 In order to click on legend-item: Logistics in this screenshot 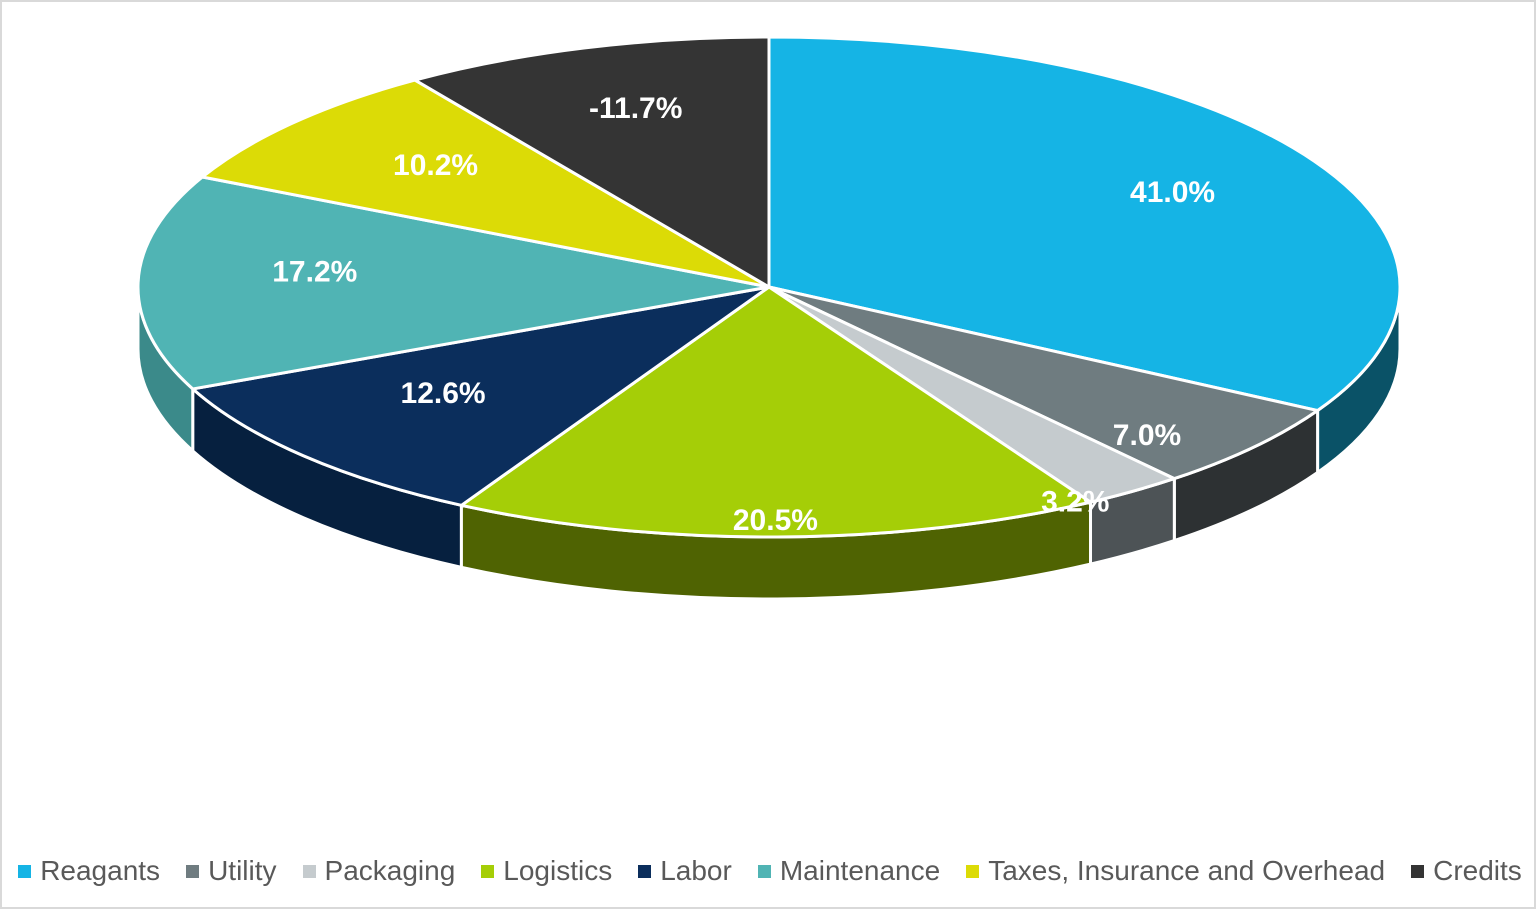, I will do `click(546, 871)`.